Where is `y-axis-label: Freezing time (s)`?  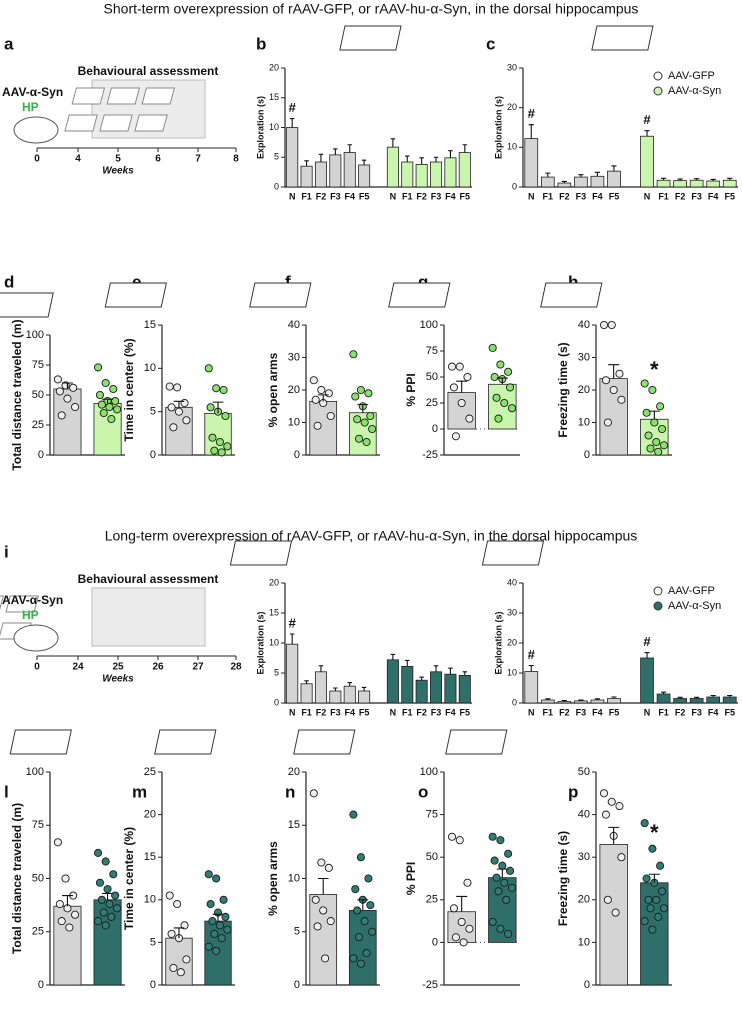 y-axis-label: Freezing time (s) is located at coordinates (563, 389).